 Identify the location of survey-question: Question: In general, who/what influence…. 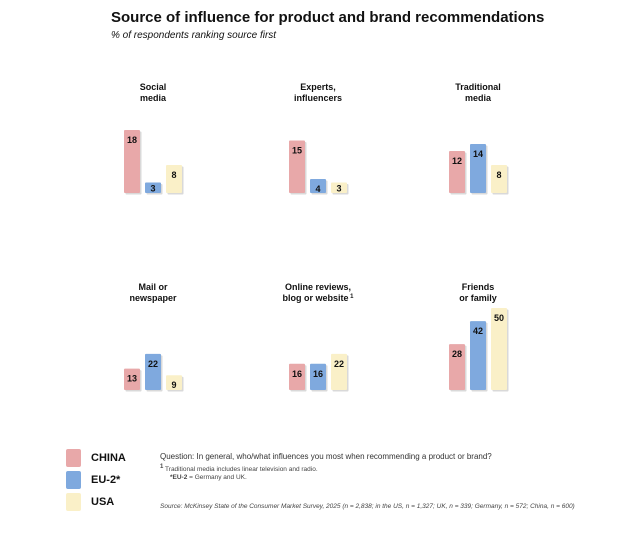
(326, 456).